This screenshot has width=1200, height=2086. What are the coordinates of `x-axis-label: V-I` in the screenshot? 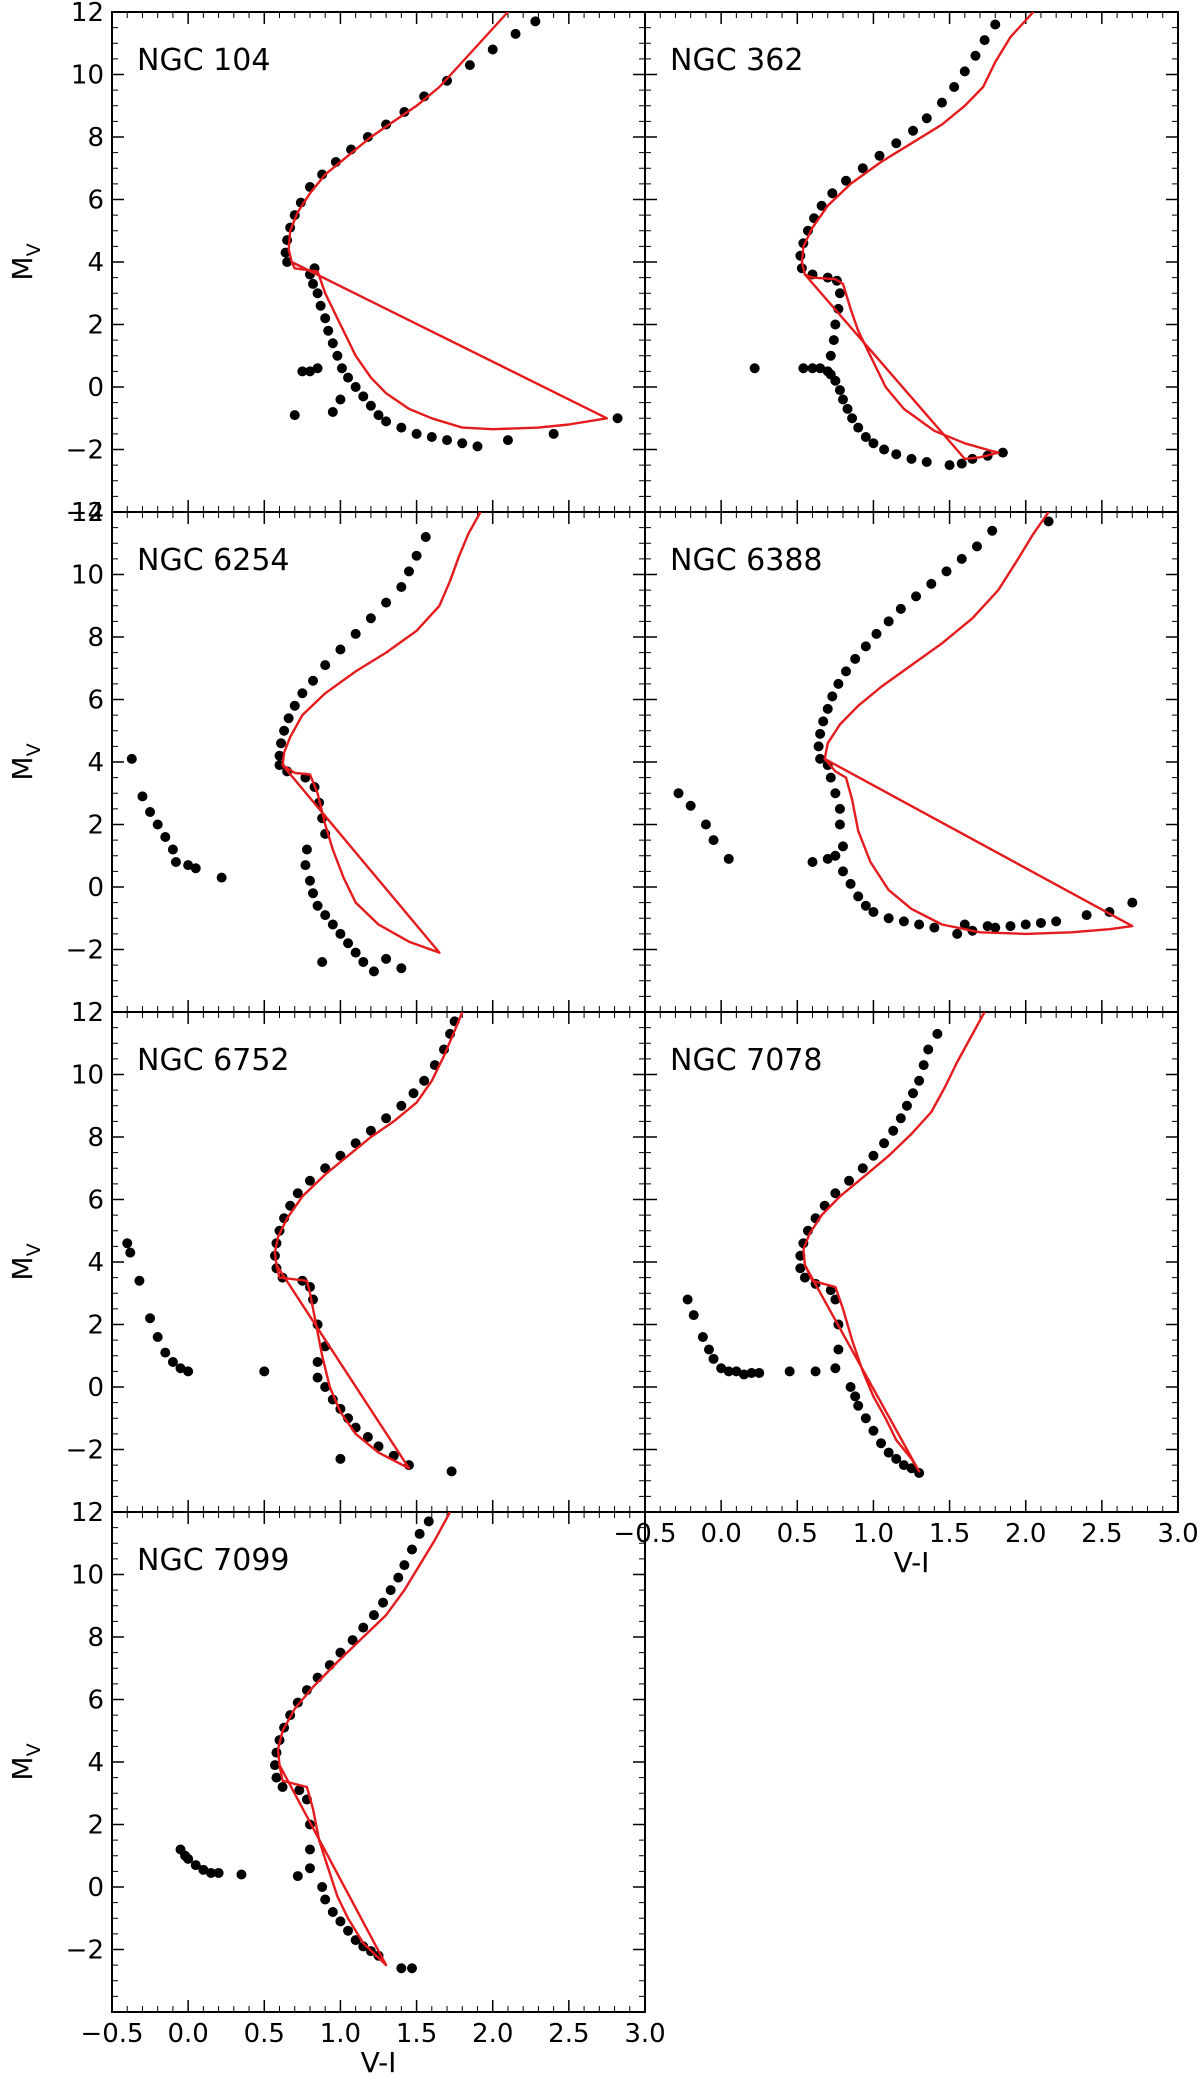 It's located at (912, 1562).